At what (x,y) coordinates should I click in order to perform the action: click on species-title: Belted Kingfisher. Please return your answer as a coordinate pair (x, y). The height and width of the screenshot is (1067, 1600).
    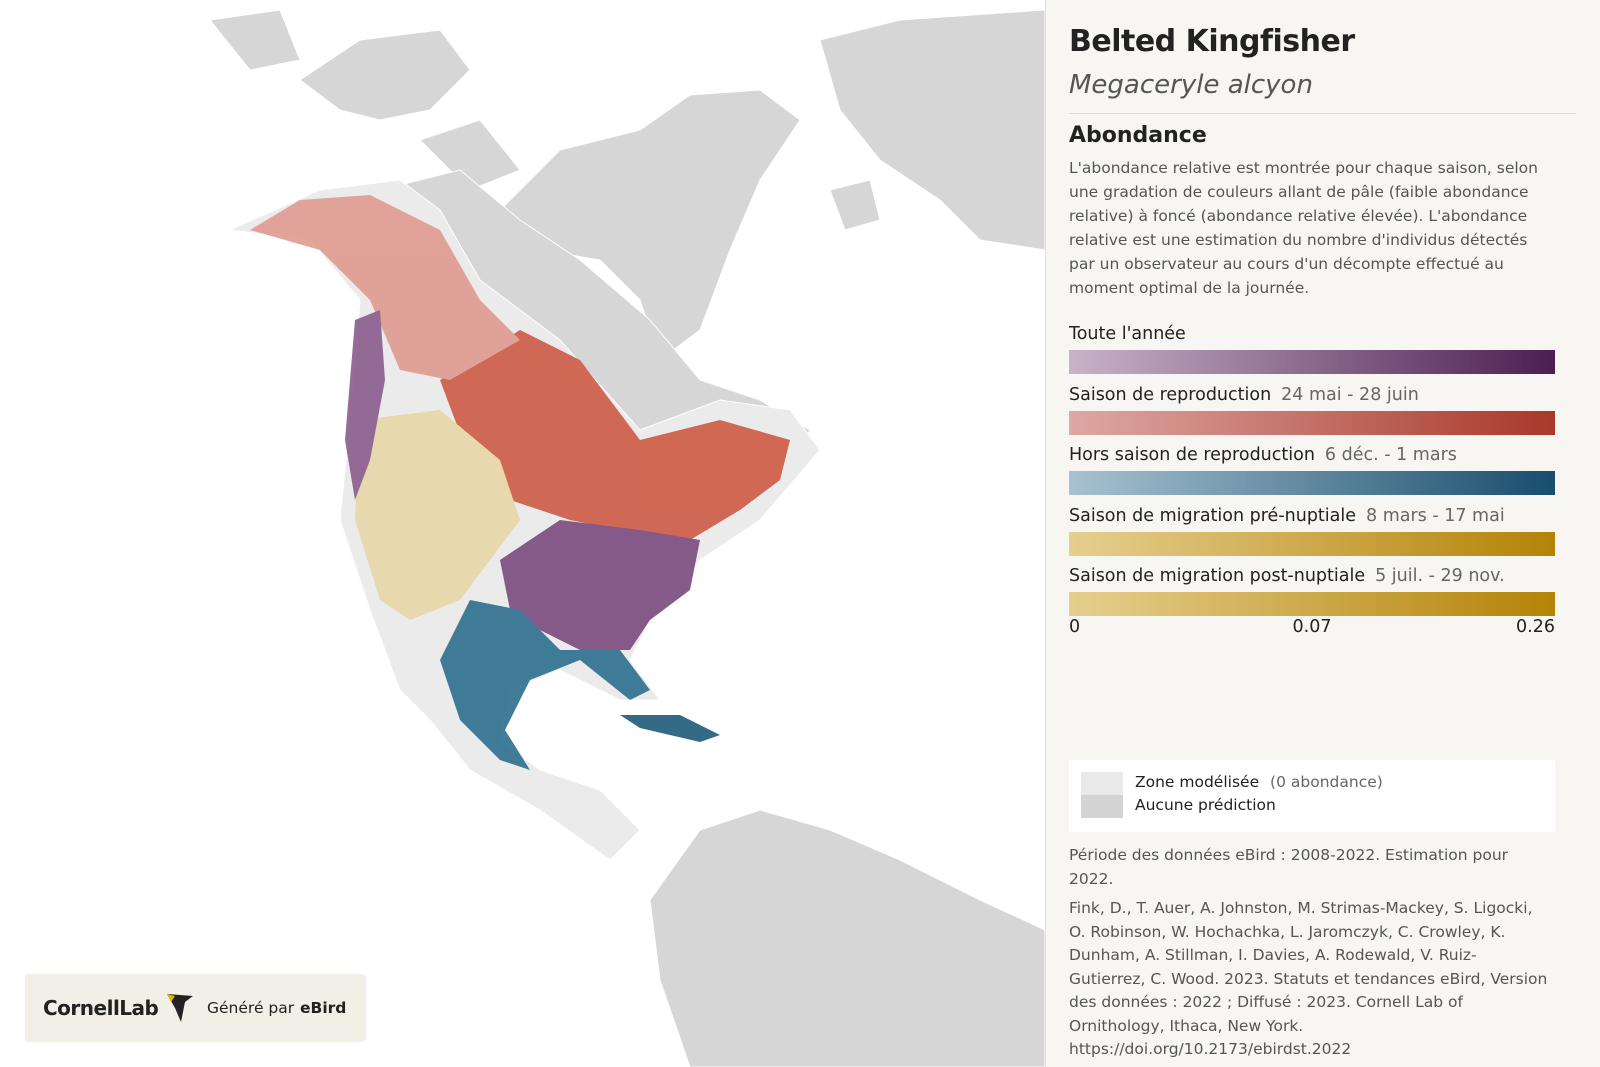
    Looking at the image, I should click on (1212, 41).